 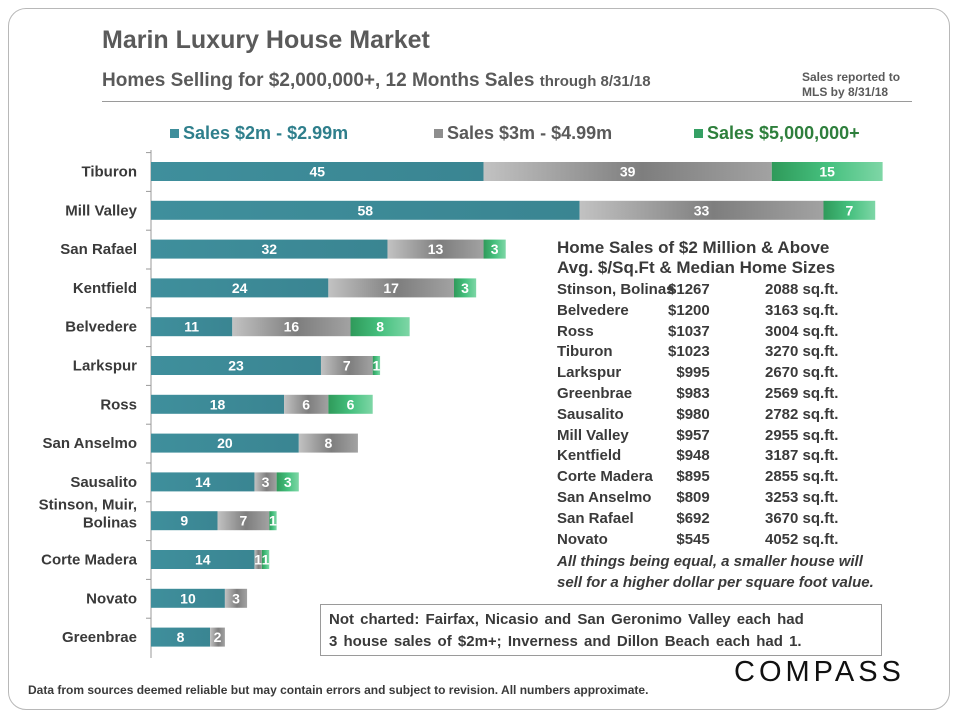 I want to click on category-label: Tiburon, so click(x=109, y=172).